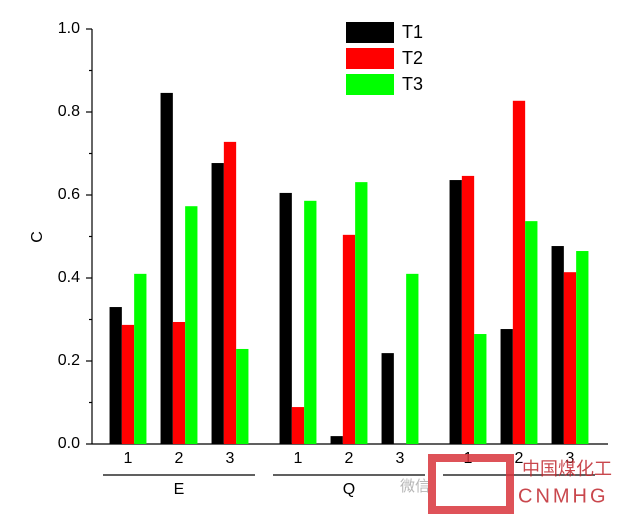 The height and width of the screenshot is (517, 623). What do you see at coordinates (179, 489) in the screenshot?
I see `group-label: E` at bounding box center [179, 489].